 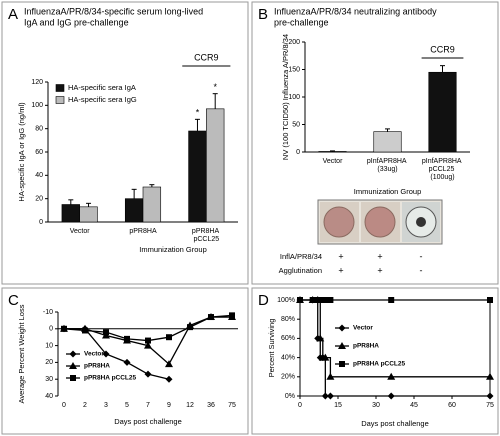 What do you see at coordinates (49, 379) in the screenshot?
I see `y-tick-label: 30` at bounding box center [49, 379].